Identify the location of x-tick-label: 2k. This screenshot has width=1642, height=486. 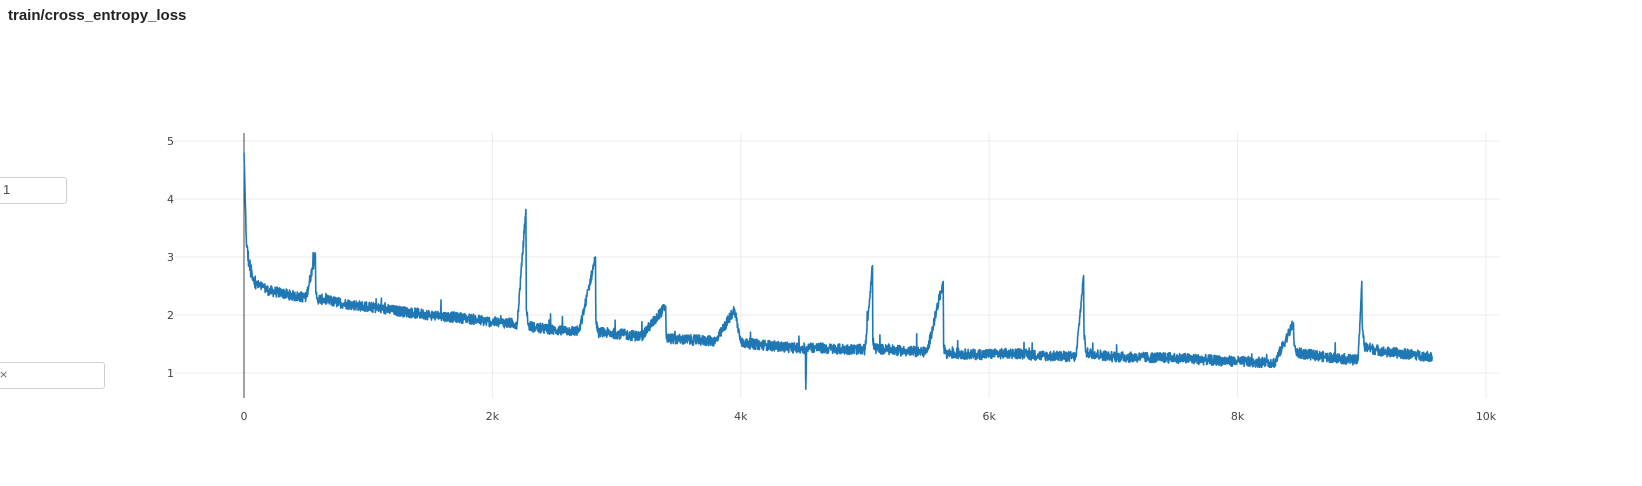
(493, 416).